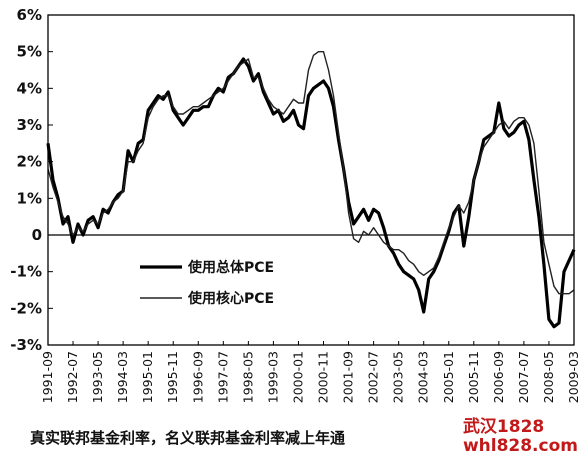 The width and height of the screenshot is (588, 462). I want to click on x-tick-label: 2004-03, so click(423, 377).